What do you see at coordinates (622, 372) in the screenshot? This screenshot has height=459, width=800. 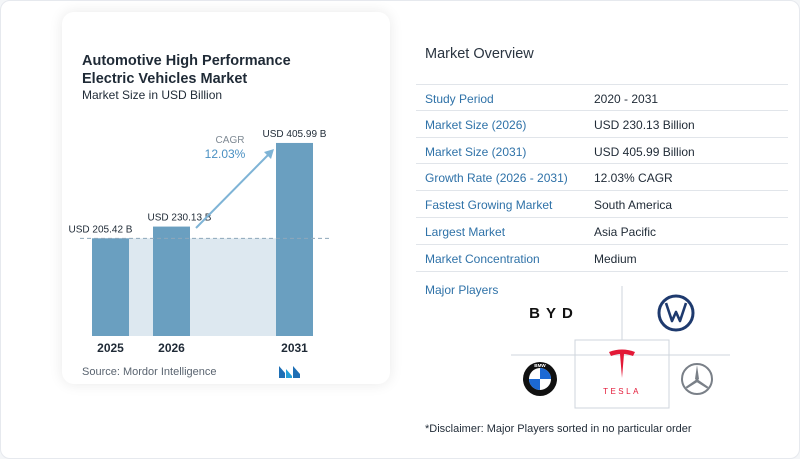 I see `tesla-logo: TESLA` at bounding box center [622, 372].